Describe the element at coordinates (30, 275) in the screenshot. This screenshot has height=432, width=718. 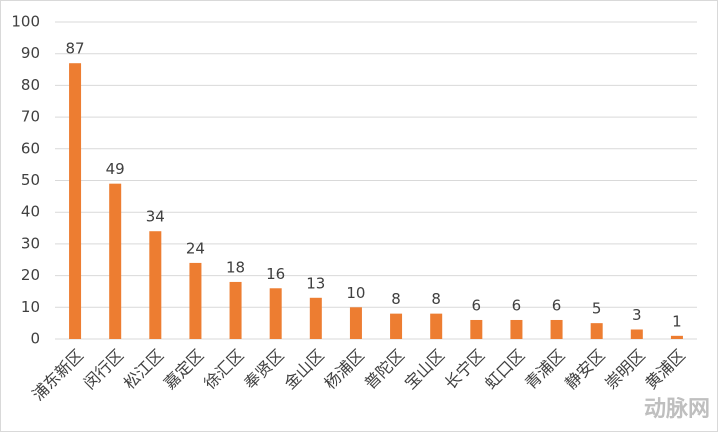
I see `y-tick-label: 20` at that location.